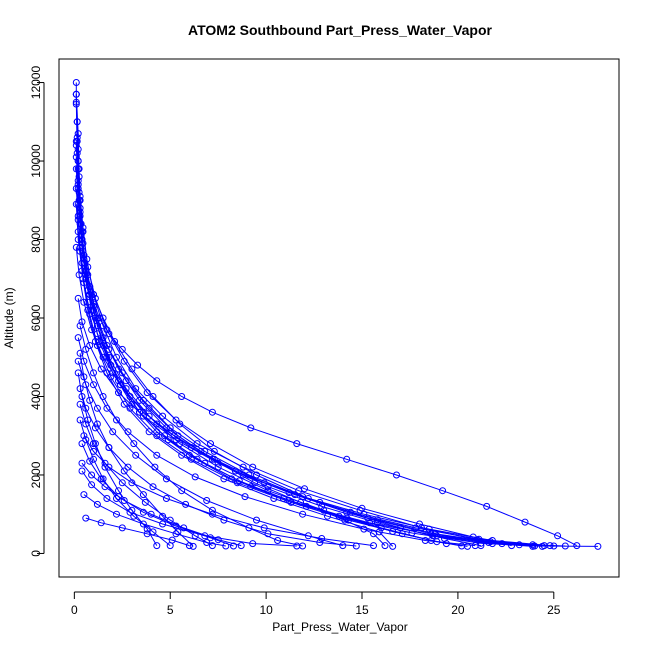 The image size is (650, 650). What do you see at coordinates (36, 396) in the screenshot?
I see `y-tick-label: 4000` at bounding box center [36, 396].